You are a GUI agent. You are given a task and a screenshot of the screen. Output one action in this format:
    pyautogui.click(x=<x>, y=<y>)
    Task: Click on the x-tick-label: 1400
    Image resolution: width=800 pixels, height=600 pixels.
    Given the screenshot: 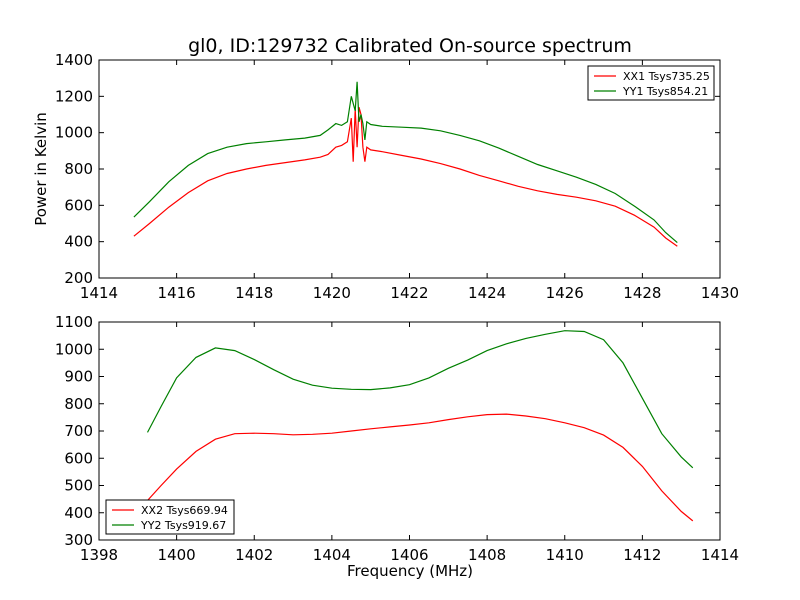 What is the action you would take?
    pyautogui.click(x=177, y=555)
    